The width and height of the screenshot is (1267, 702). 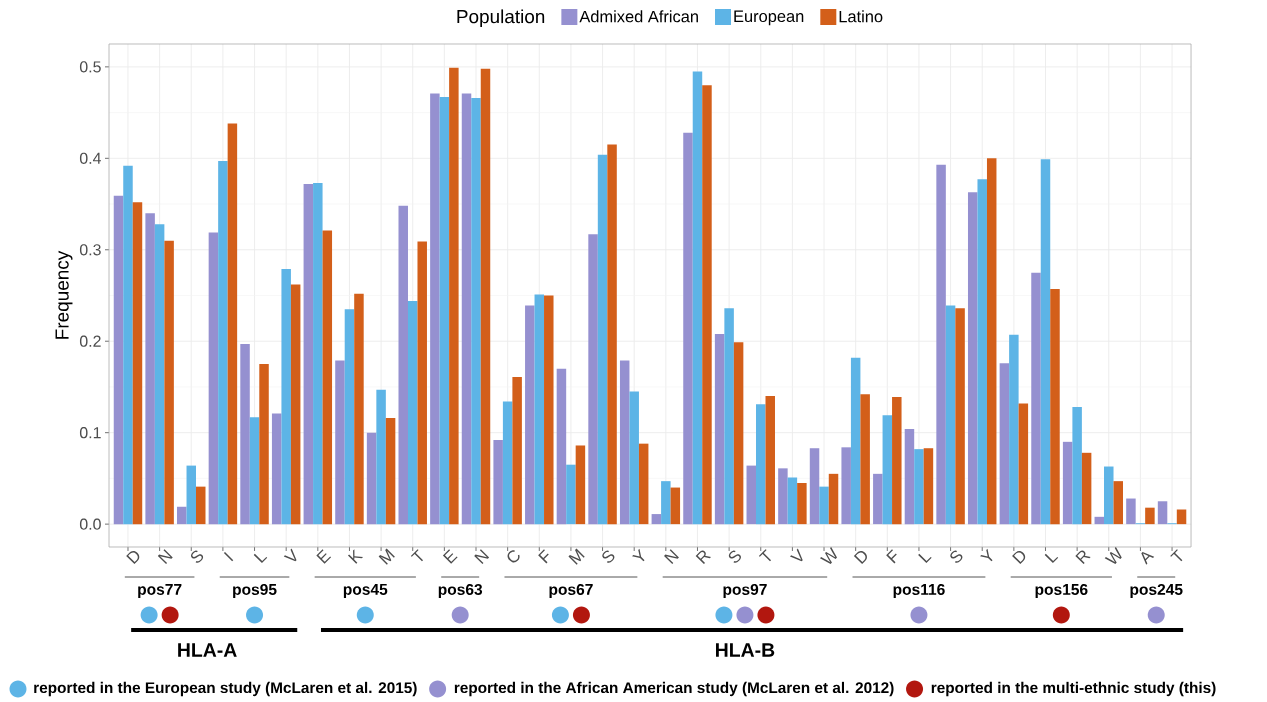 I want to click on y-tick-label: 0.3, so click(x=90, y=250).